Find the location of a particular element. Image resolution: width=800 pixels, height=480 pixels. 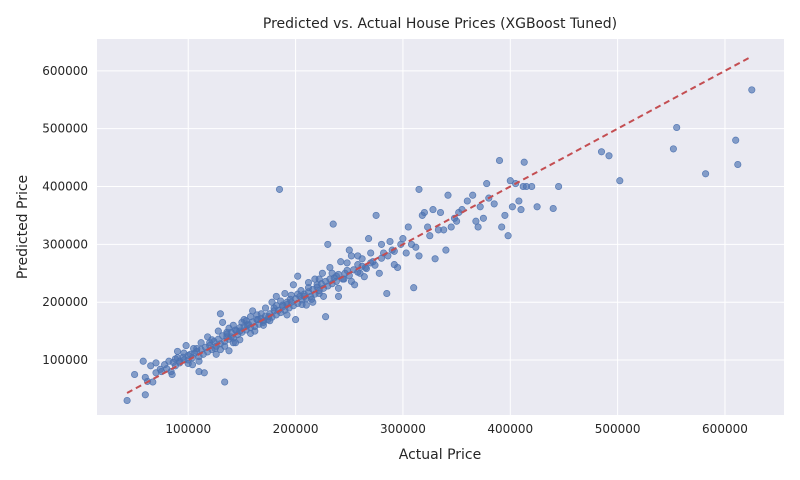

x-tick-label: 500000 is located at coordinates (618, 429).